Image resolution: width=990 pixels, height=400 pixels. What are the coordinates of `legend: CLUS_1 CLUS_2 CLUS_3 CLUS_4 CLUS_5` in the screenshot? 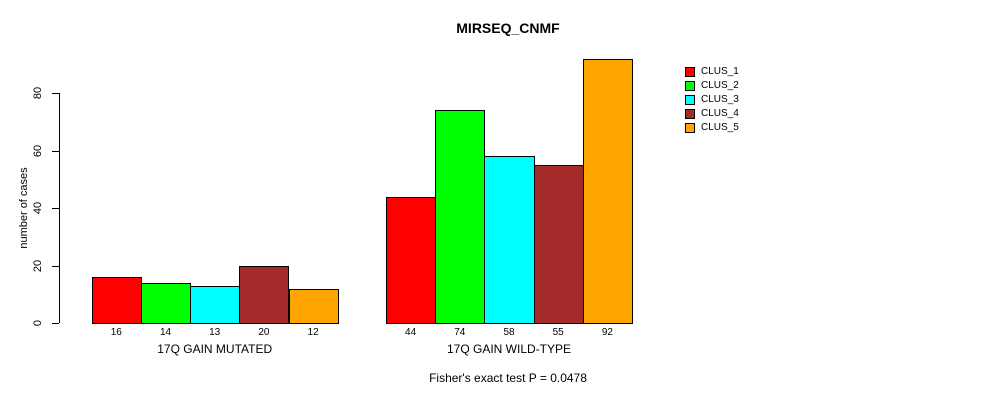 It's located at (712, 101).